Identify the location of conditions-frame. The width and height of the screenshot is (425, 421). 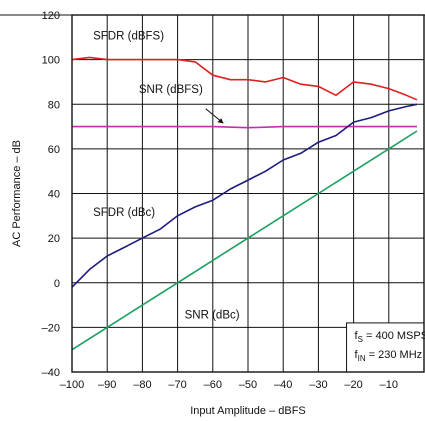
(385, 347).